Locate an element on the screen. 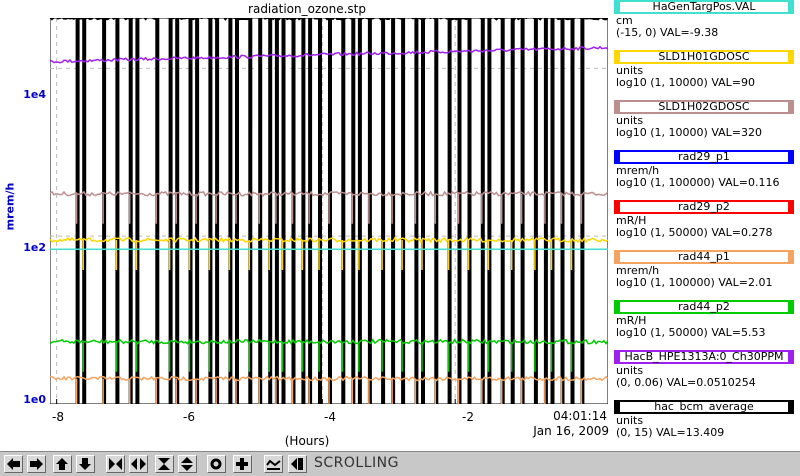  legend-name: rad29_p2 is located at coordinates (704, 207).